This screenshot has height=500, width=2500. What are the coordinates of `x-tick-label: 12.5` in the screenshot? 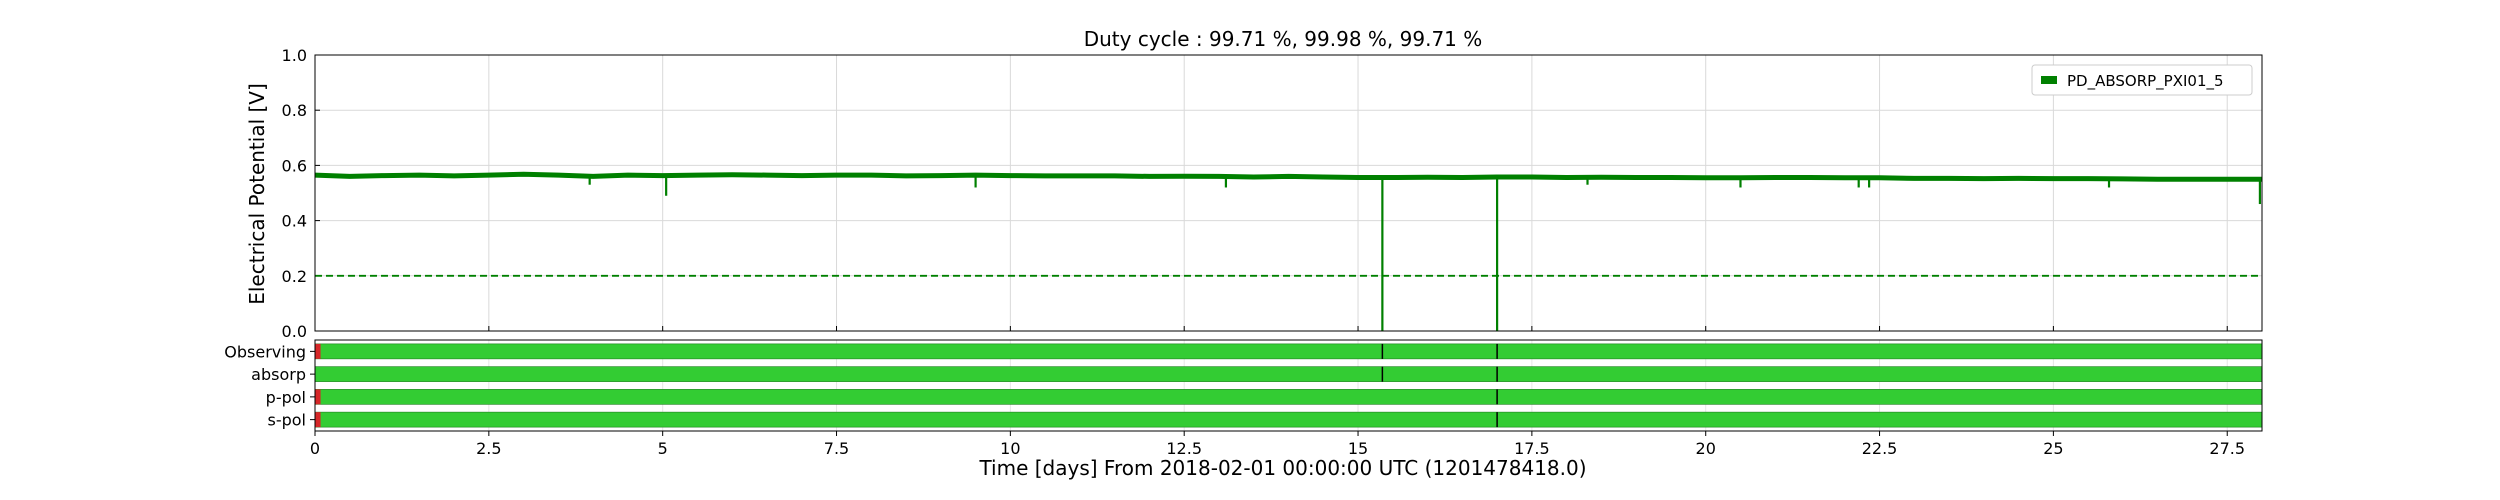 It's located at (1184, 448).